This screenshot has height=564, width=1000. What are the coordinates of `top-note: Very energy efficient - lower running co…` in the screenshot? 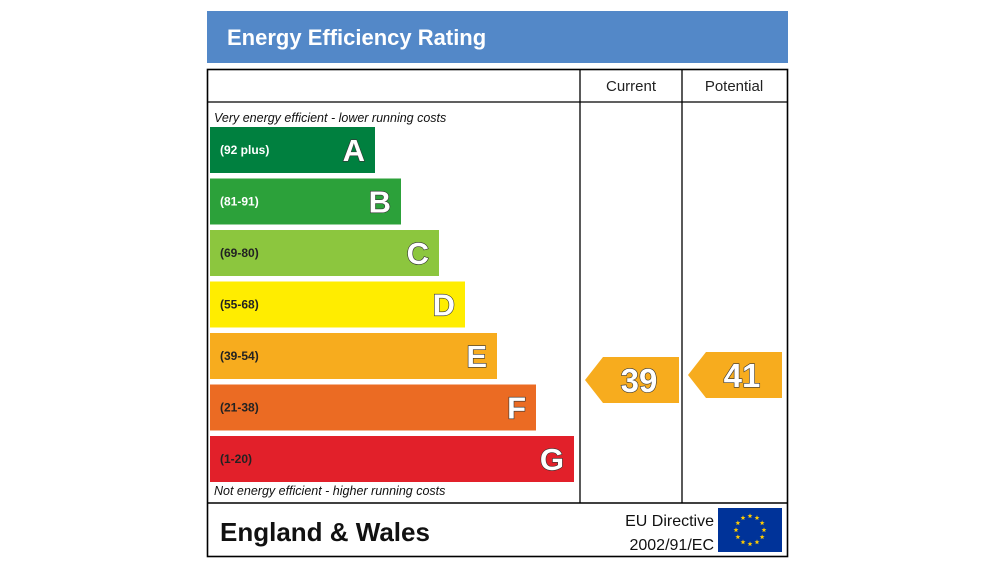 It's located at (330, 118).